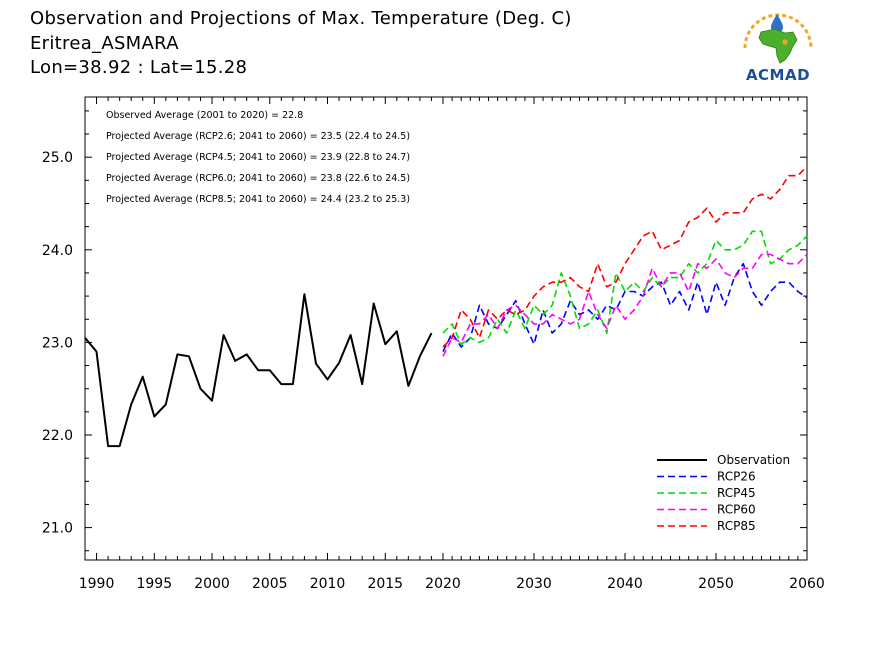 This screenshot has width=879, height=659. Describe the element at coordinates (139, 67) in the screenshot. I see `station-coordinates: Lon=38.92 : Lat=15.28` at that location.